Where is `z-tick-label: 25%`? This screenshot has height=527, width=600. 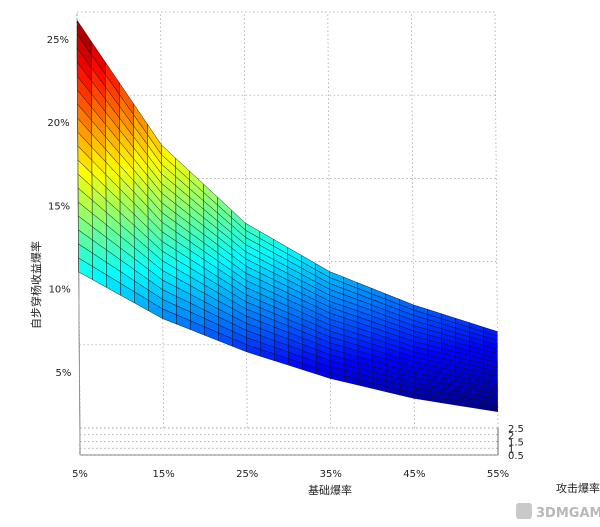
z-tick-label: 25% is located at coordinates (58, 40).